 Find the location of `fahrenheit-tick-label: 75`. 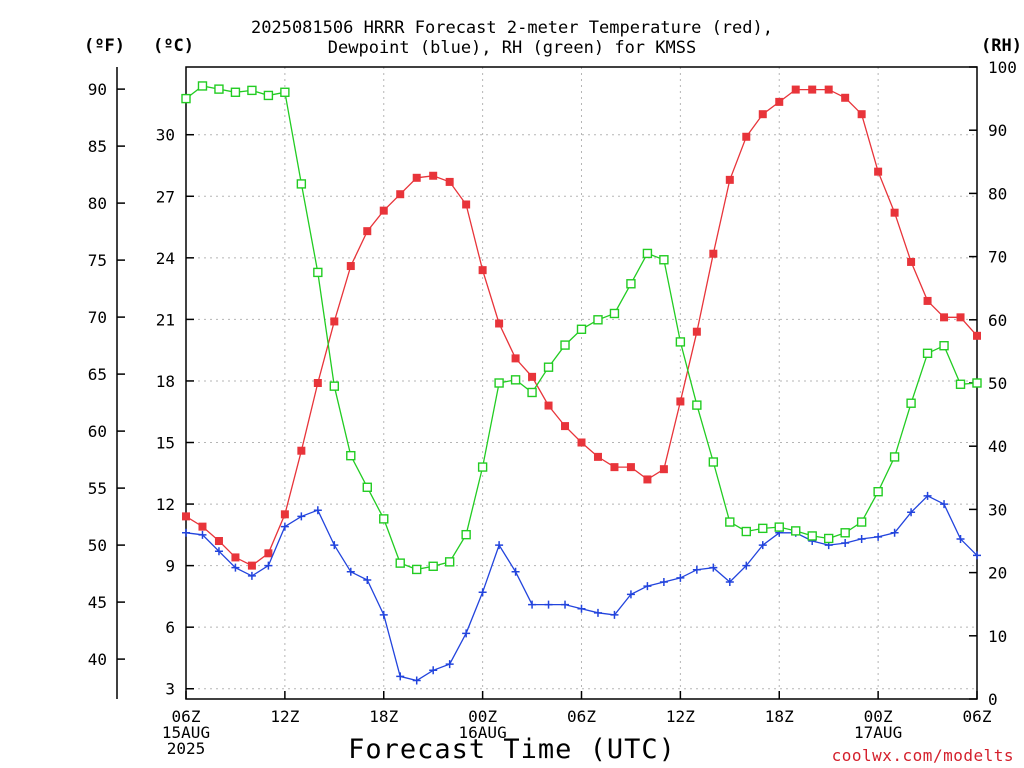

fahrenheit-tick-label: 75 is located at coordinates (97, 260).